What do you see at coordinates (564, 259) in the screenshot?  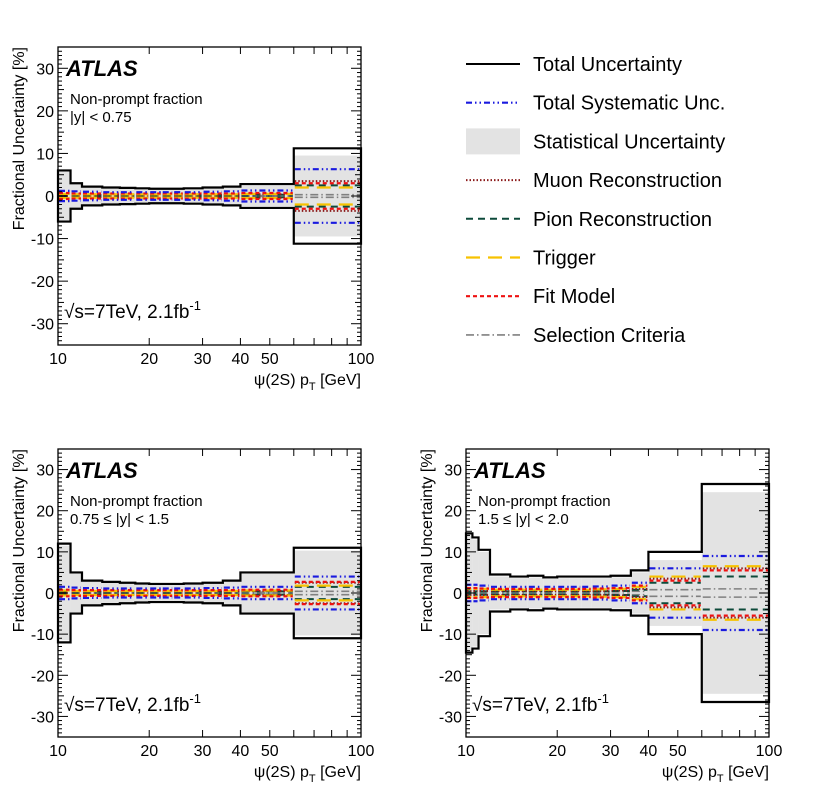 I see `legend-label-trigger: Trigger` at bounding box center [564, 259].